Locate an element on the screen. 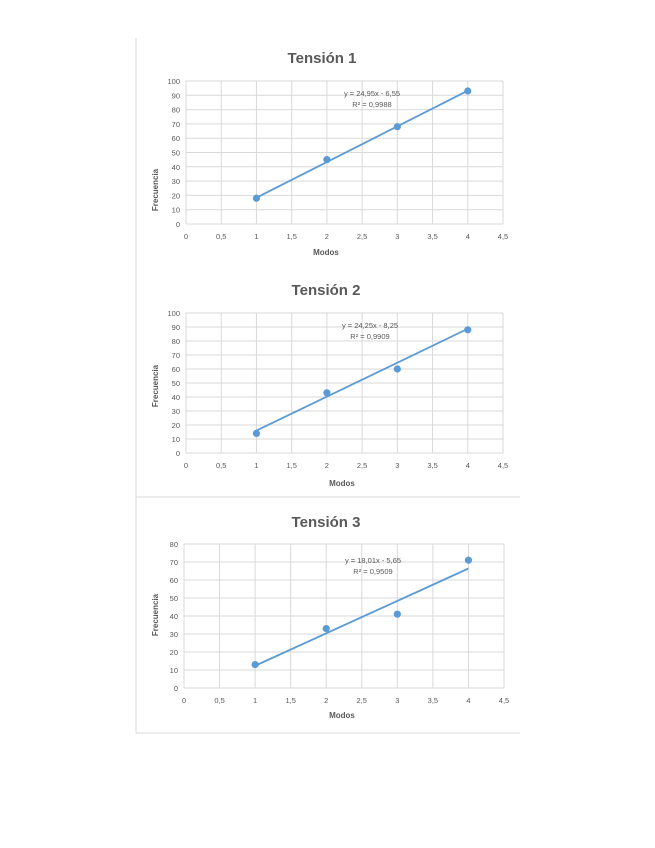 This screenshot has width=655, height=848. plot-area: 0 10 20 30 40 50 60 70 80 0 0,5 1 1,5 2 2,5 3 3,5 4 4,5 is located at coordinates (340, 622).